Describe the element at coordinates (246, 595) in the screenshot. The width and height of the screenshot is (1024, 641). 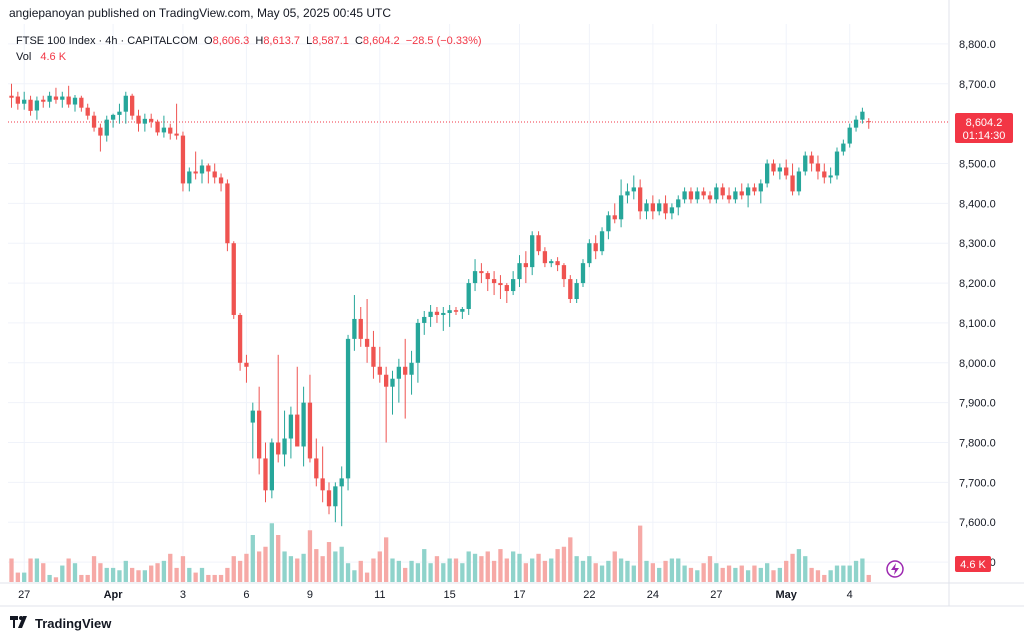
I see `x-tick-label: 6` at that location.